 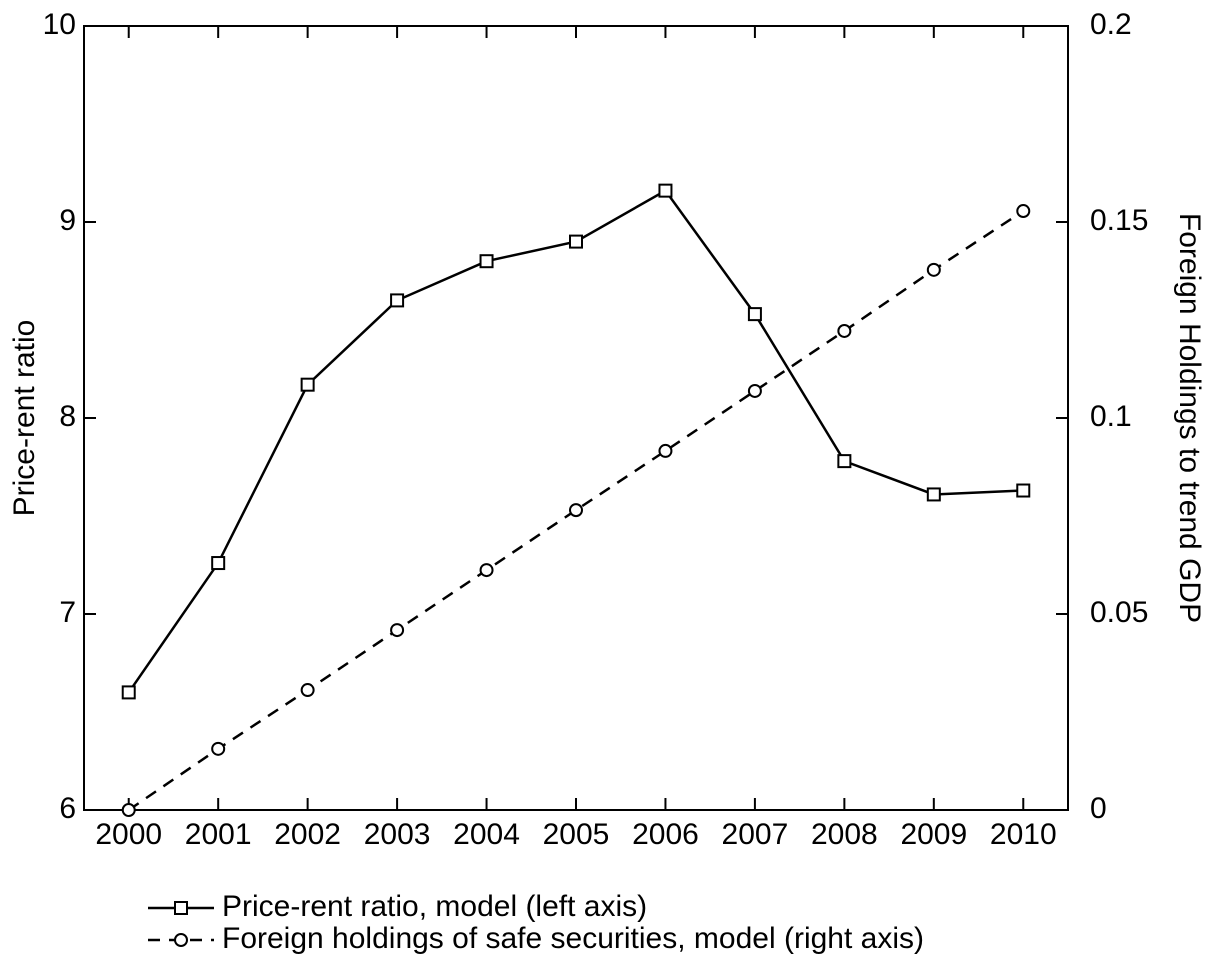 I want to click on y2-tick-label: 0.15, so click(x=1119, y=220).